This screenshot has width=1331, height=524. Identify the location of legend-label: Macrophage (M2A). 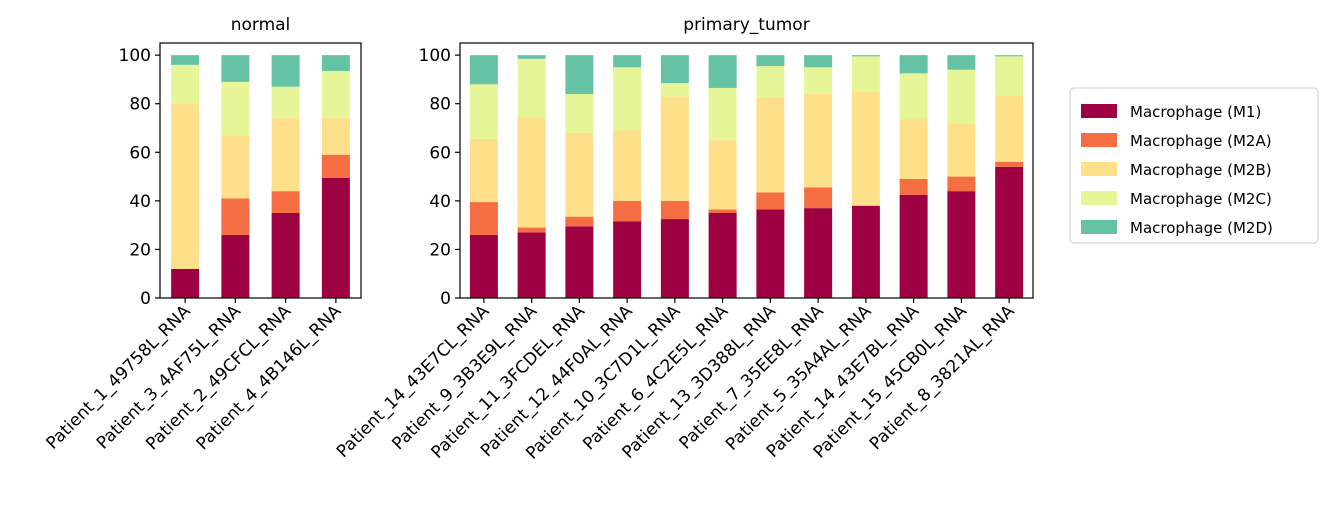
(1201, 141).